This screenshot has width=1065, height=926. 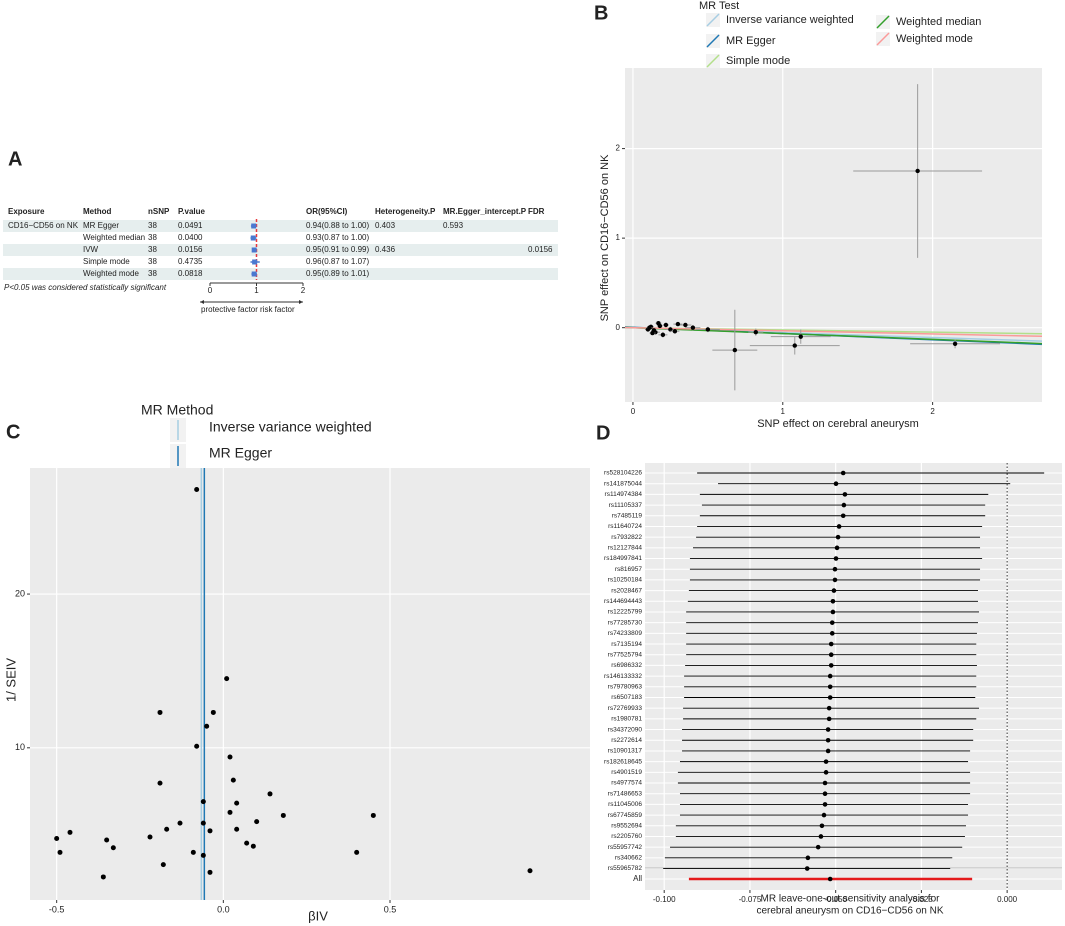 What do you see at coordinates (152, 249) in the screenshot?
I see `table-cell: 38` at bounding box center [152, 249].